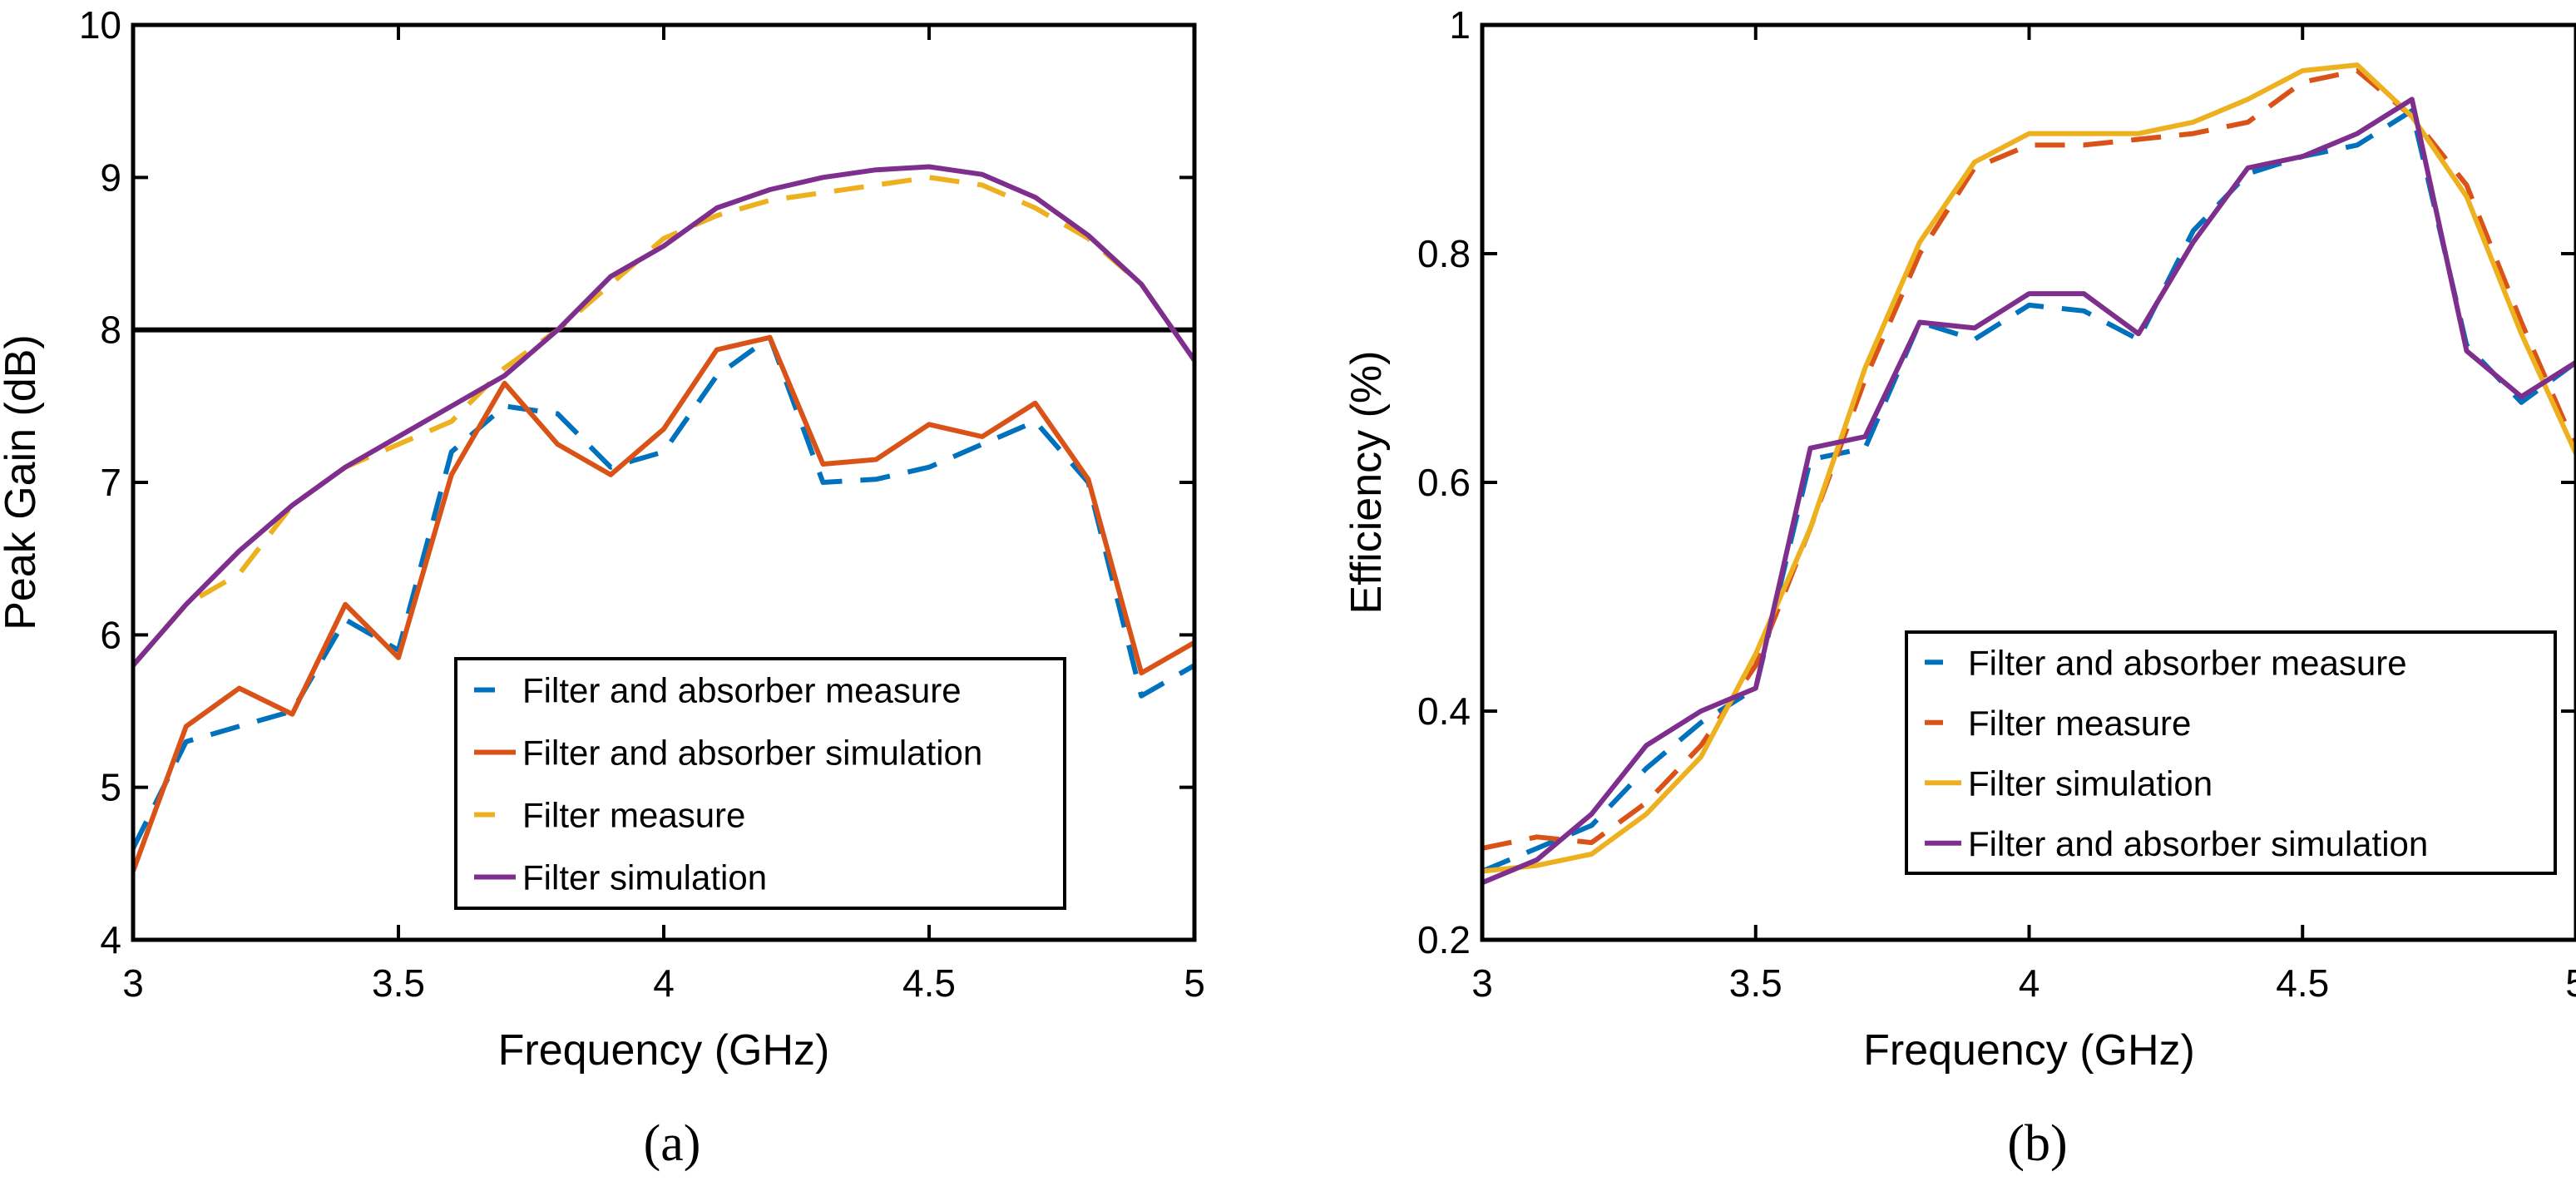  Describe the element at coordinates (111, 939) in the screenshot. I see `y-tick-label: 4` at that location.